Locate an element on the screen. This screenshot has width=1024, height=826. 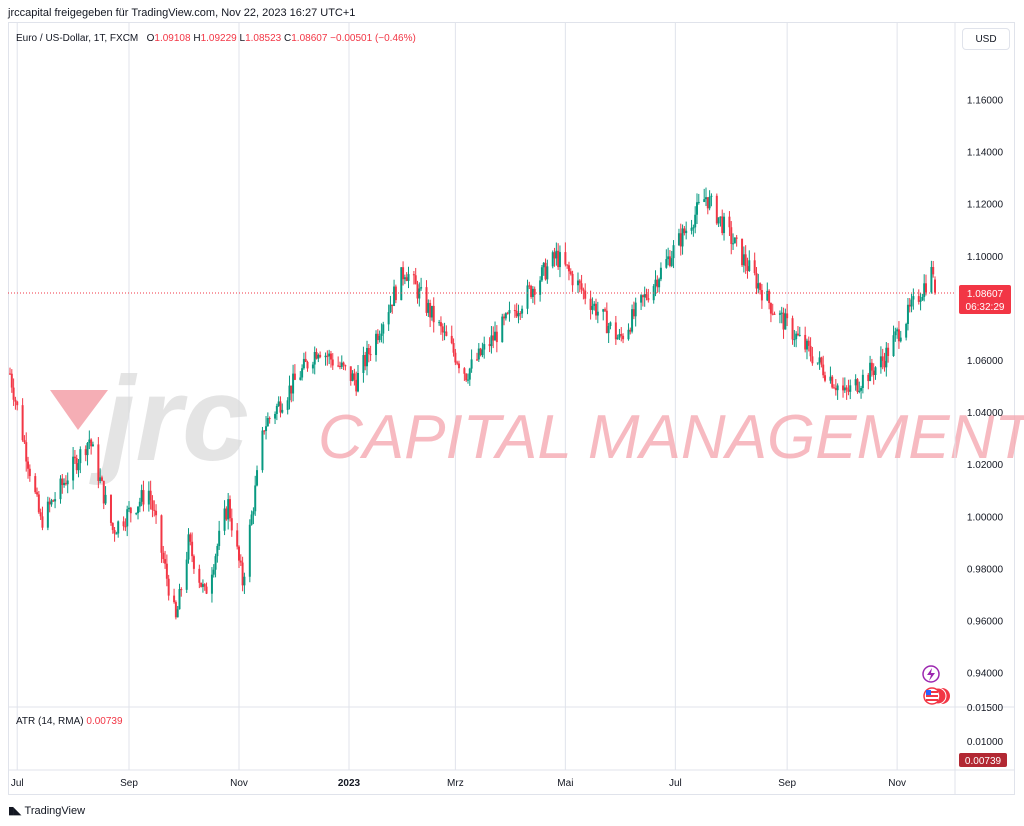
time-axis: Jul Sep Nov 2023 Mrz Mai Jul Sep Nov is located at coordinates (458, 783).